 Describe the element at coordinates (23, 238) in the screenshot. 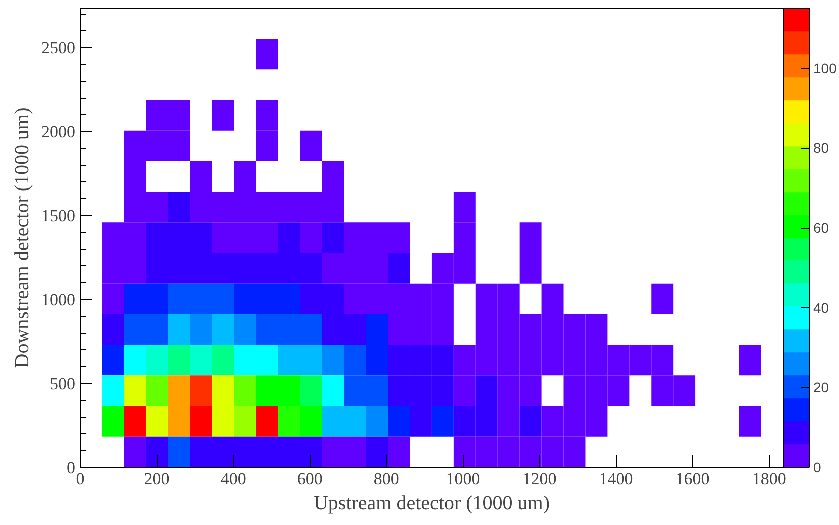

I see `y-axis-title: Downstream detector (1000 um)` at that location.